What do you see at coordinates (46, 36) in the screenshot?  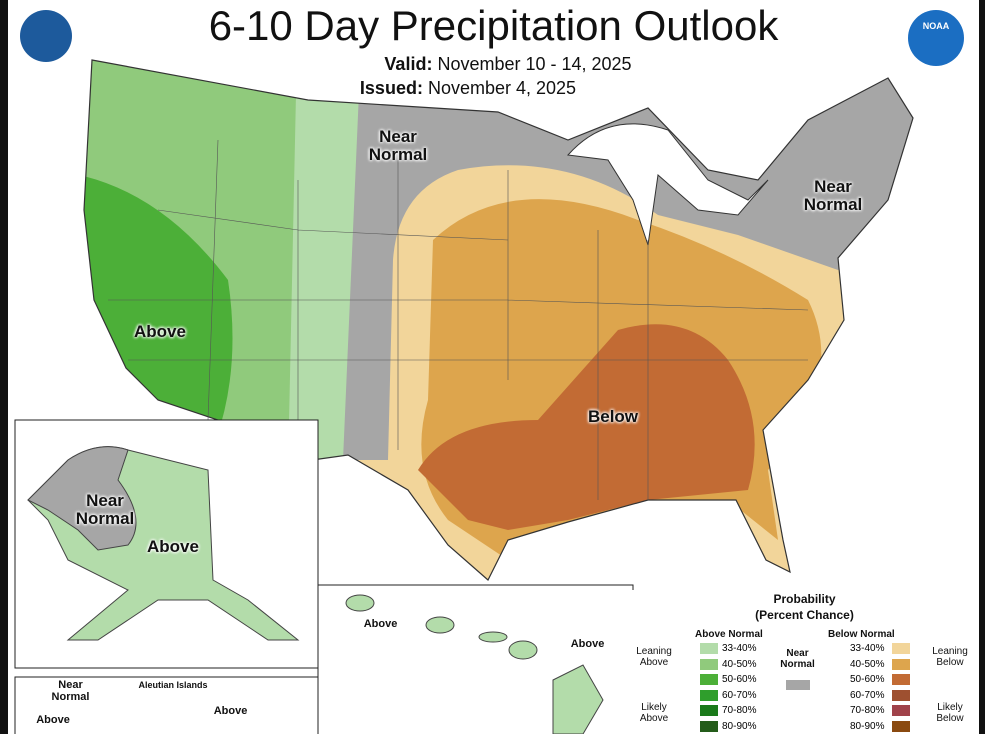 I see `doc-logo` at bounding box center [46, 36].